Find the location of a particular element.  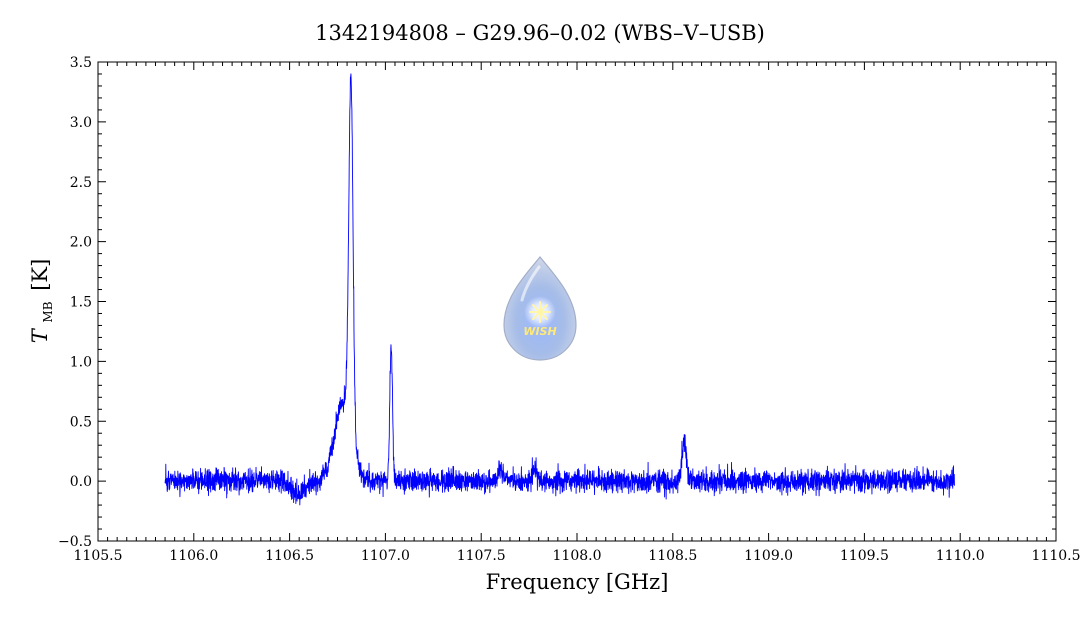

y-tick-label: 3.5 is located at coordinates (81, 63).